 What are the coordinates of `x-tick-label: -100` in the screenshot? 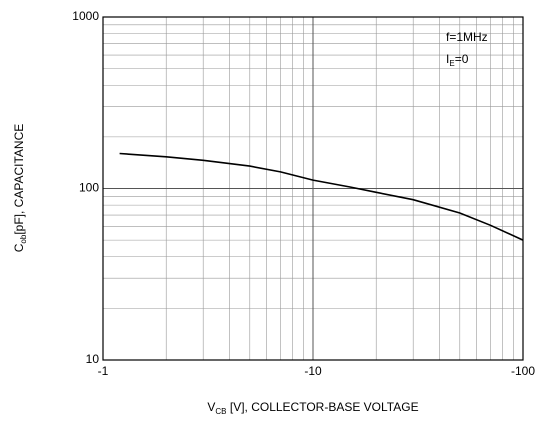 It's located at (523, 371).